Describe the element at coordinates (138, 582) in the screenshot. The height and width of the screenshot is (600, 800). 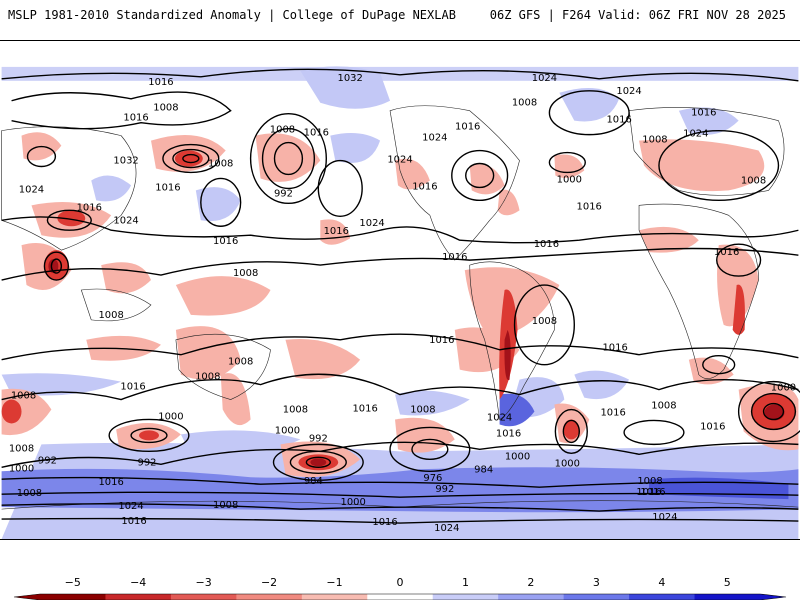
I see `colorbar-tick-label: −4` at that location.